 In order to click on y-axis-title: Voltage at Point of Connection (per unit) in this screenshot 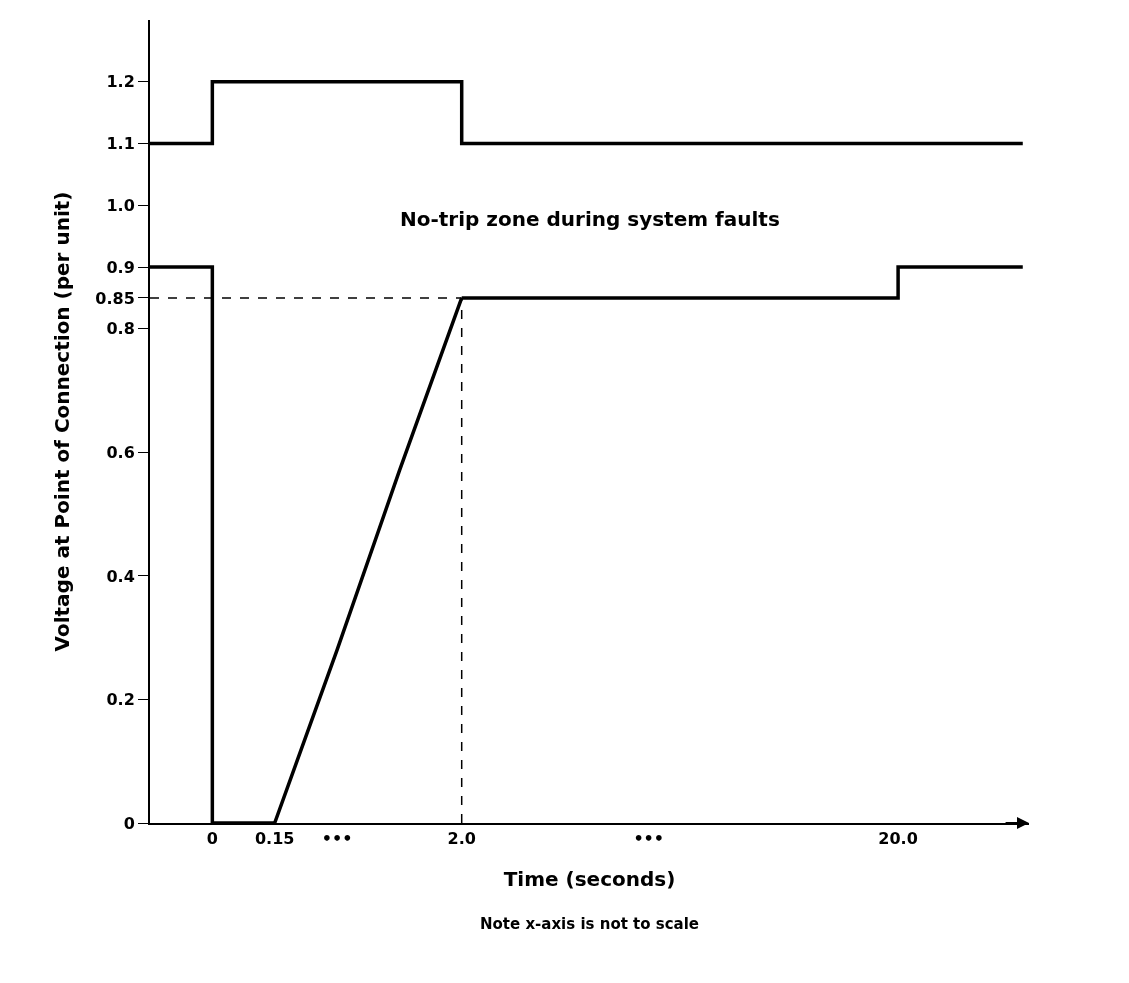, I will do `click(62, 421)`.